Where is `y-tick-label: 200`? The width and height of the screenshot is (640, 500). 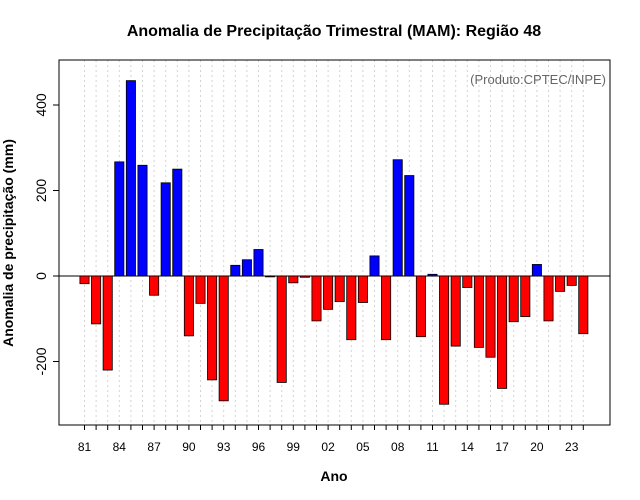
y-tick-label: 200 is located at coordinates (41, 191).